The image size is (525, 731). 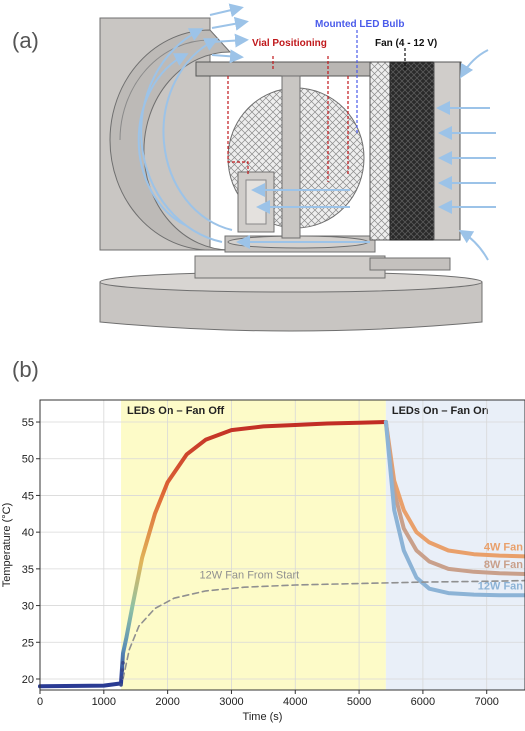 What do you see at coordinates (503, 547) in the screenshot?
I see `series-label-1: 4W Fan` at bounding box center [503, 547].